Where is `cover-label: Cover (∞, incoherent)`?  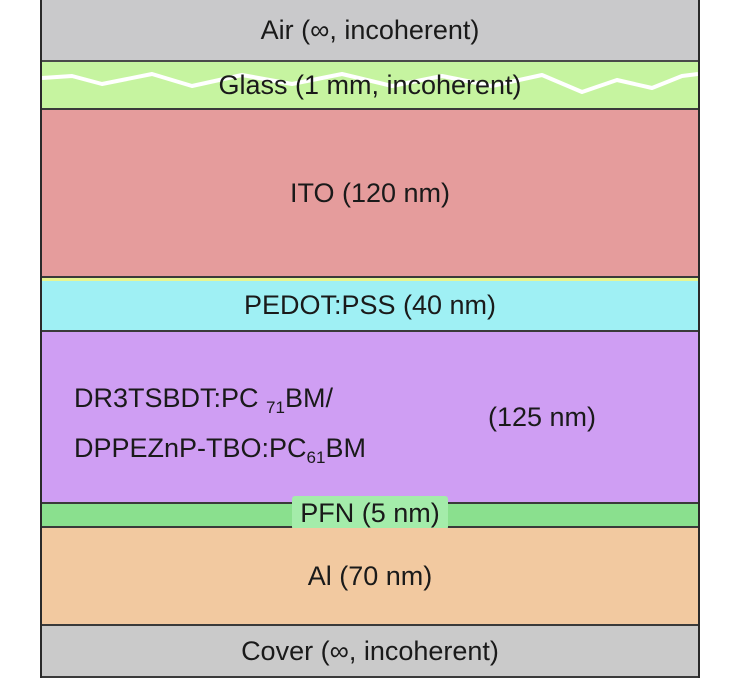
cover-label: Cover (∞, incoherent) is located at coordinates (370, 650).